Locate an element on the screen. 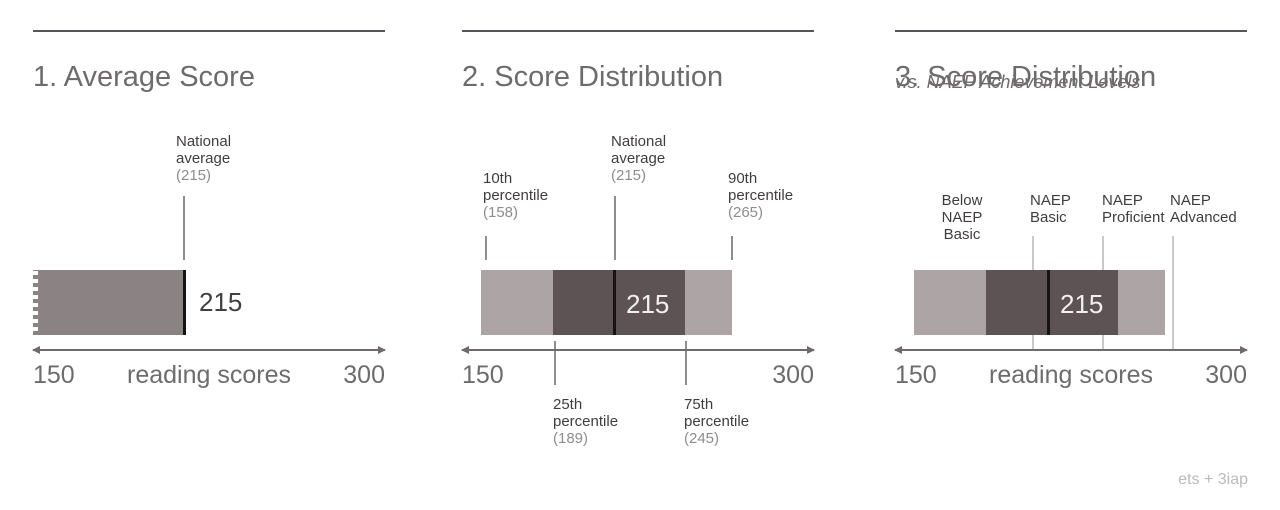  annotation-p25: 25th percentile (189) is located at coordinates (595, 421).